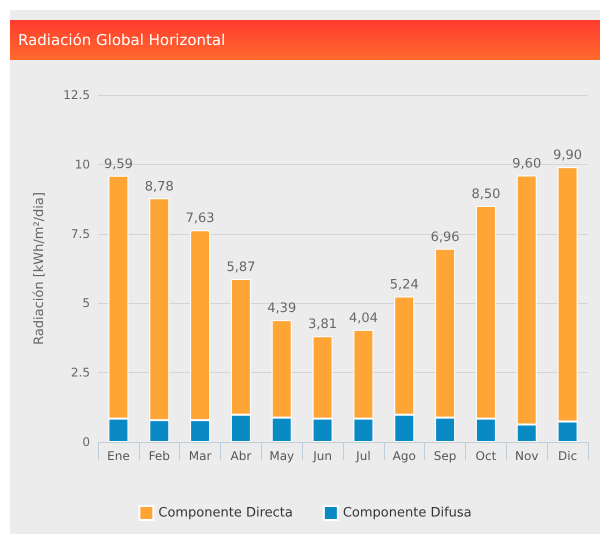  I want to click on y-tick-label: 2.5, so click(80, 373).